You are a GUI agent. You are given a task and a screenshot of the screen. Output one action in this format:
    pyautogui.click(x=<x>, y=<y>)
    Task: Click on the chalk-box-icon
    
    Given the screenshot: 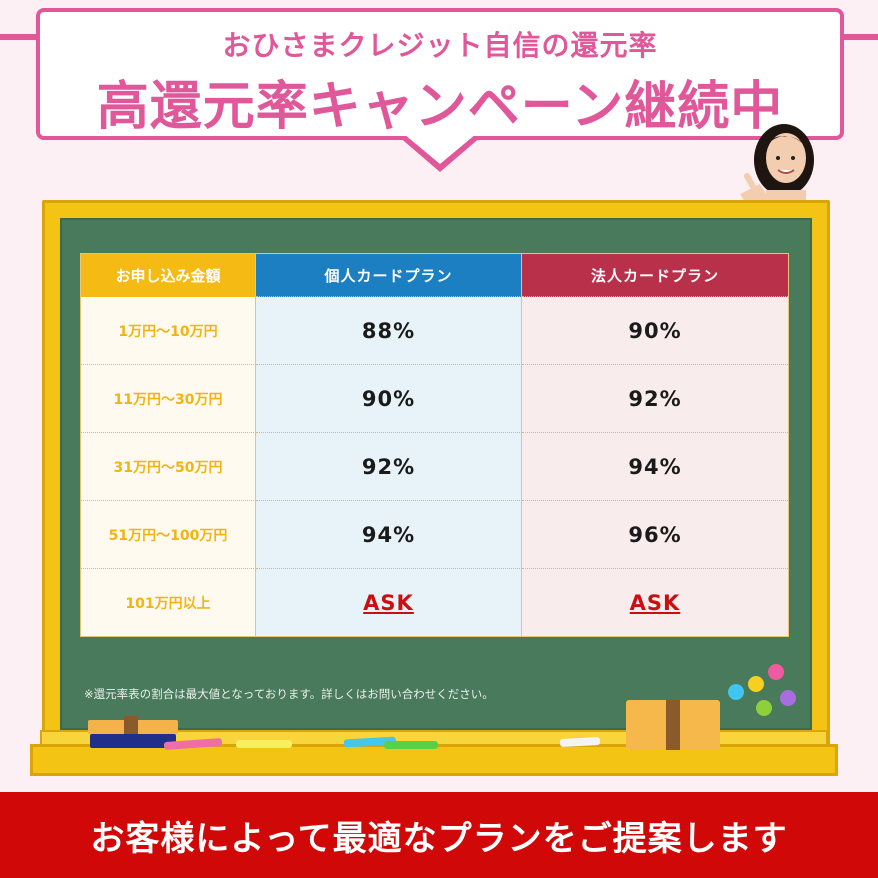 What is the action you would take?
    pyautogui.click(x=673, y=725)
    